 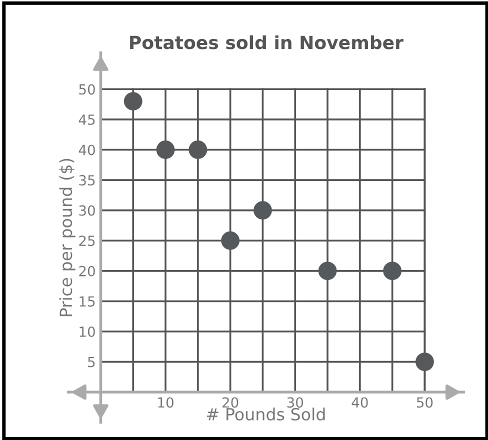 What do you see at coordinates (87, 89) in the screenshot?
I see `y-tick-label: 50` at bounding box center [87, 89].